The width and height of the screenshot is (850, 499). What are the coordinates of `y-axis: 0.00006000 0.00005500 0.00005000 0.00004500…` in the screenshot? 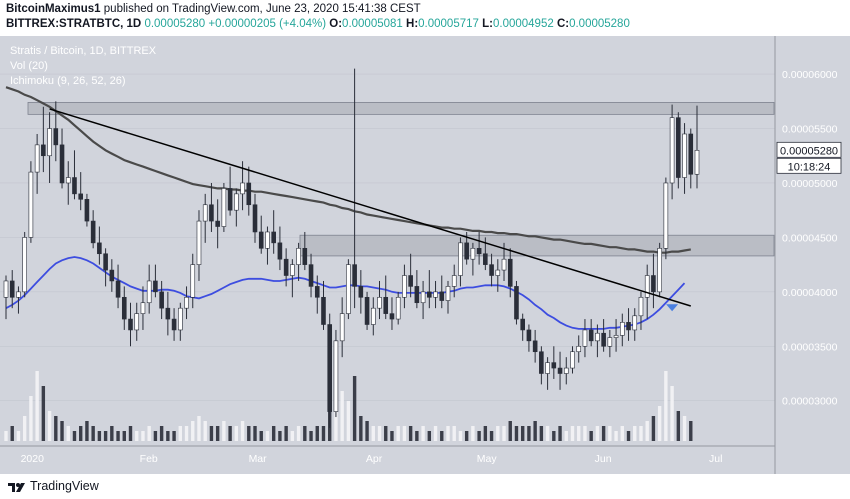 It's located at (806, 255).